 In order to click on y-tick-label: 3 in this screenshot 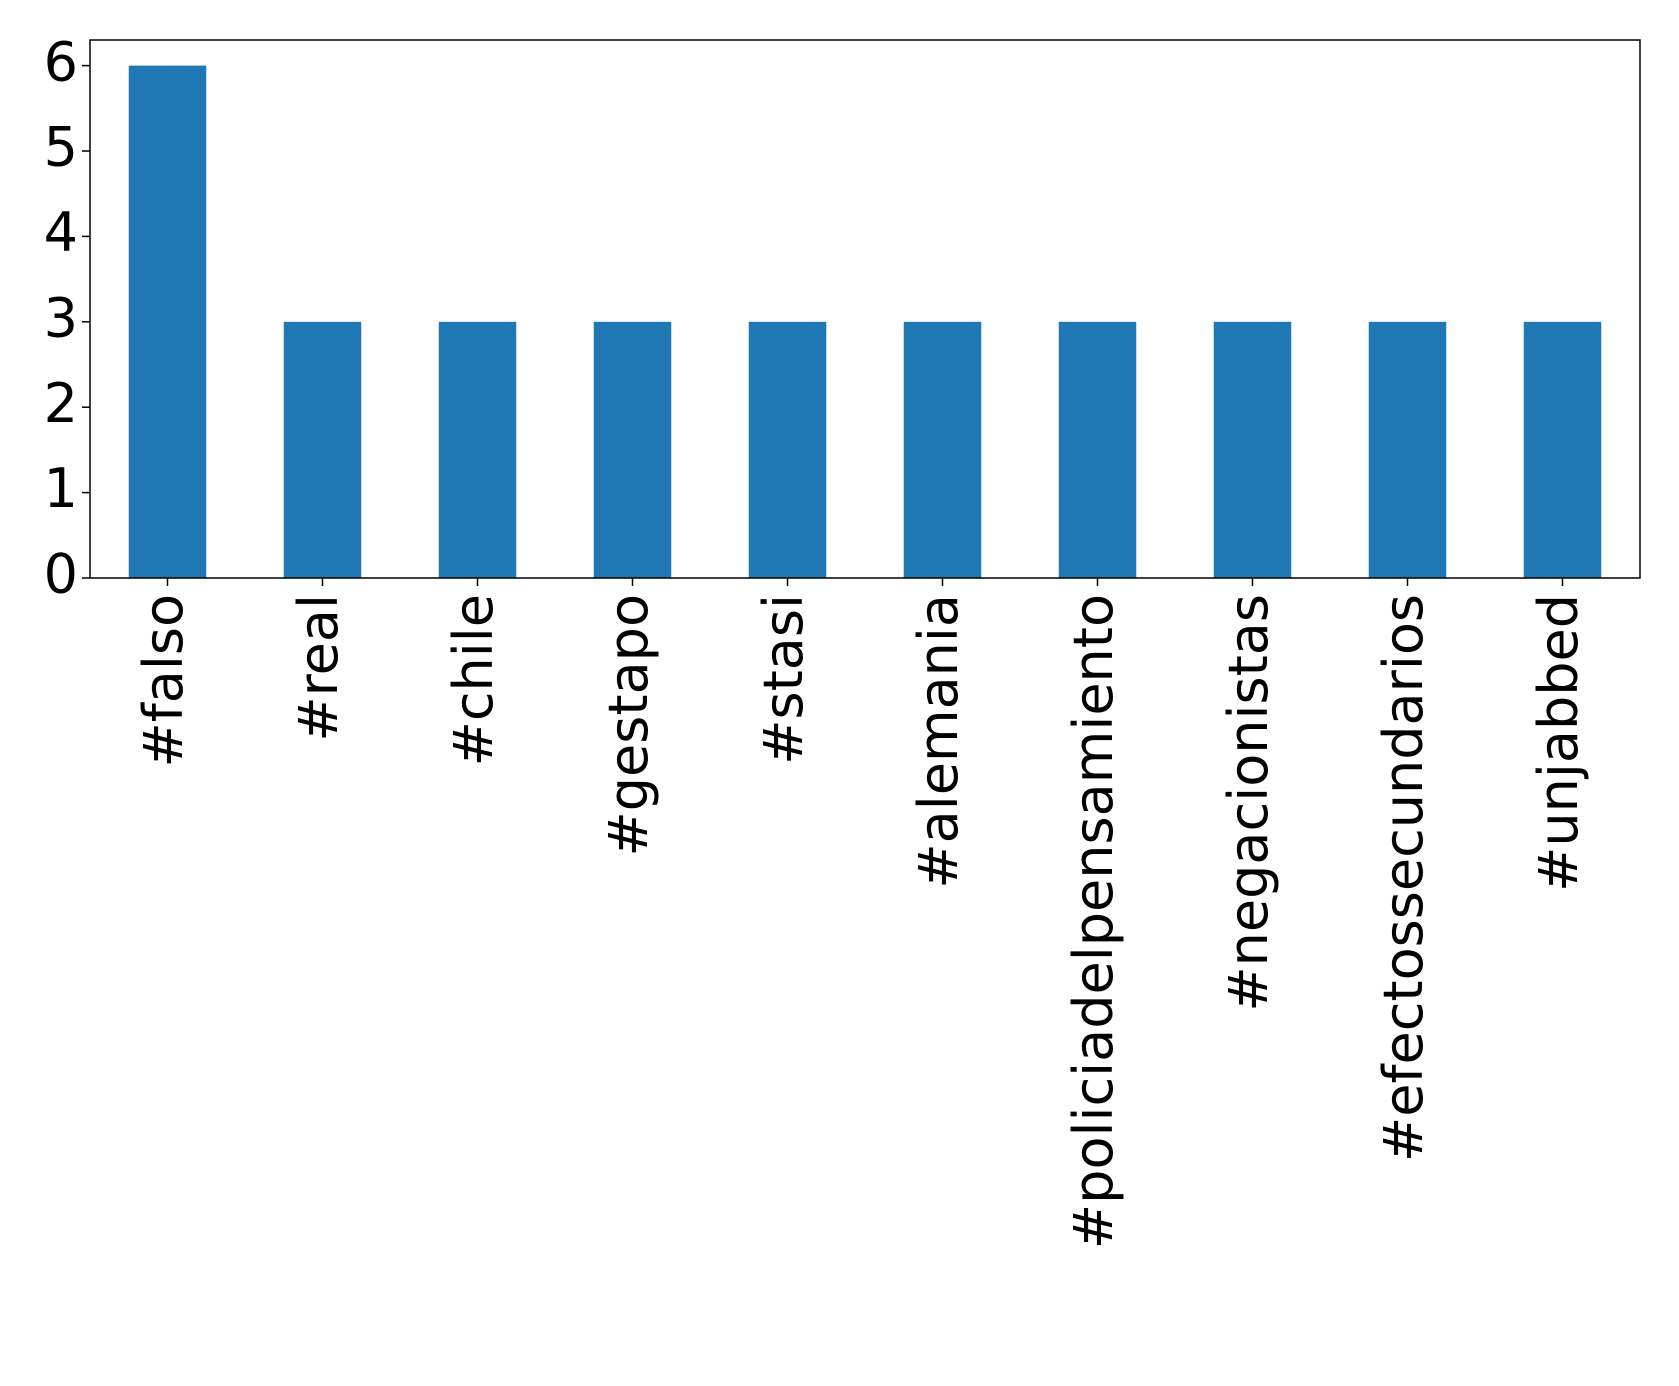, I will do `click(61, 317)`.